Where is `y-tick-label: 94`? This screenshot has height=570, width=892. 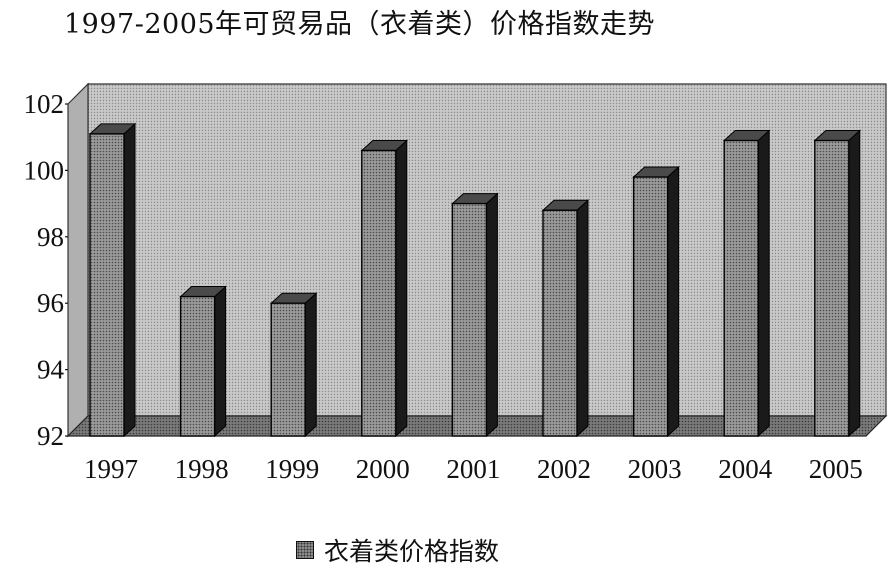
y-tick-label: 94 is located at coordinates (51, 370).